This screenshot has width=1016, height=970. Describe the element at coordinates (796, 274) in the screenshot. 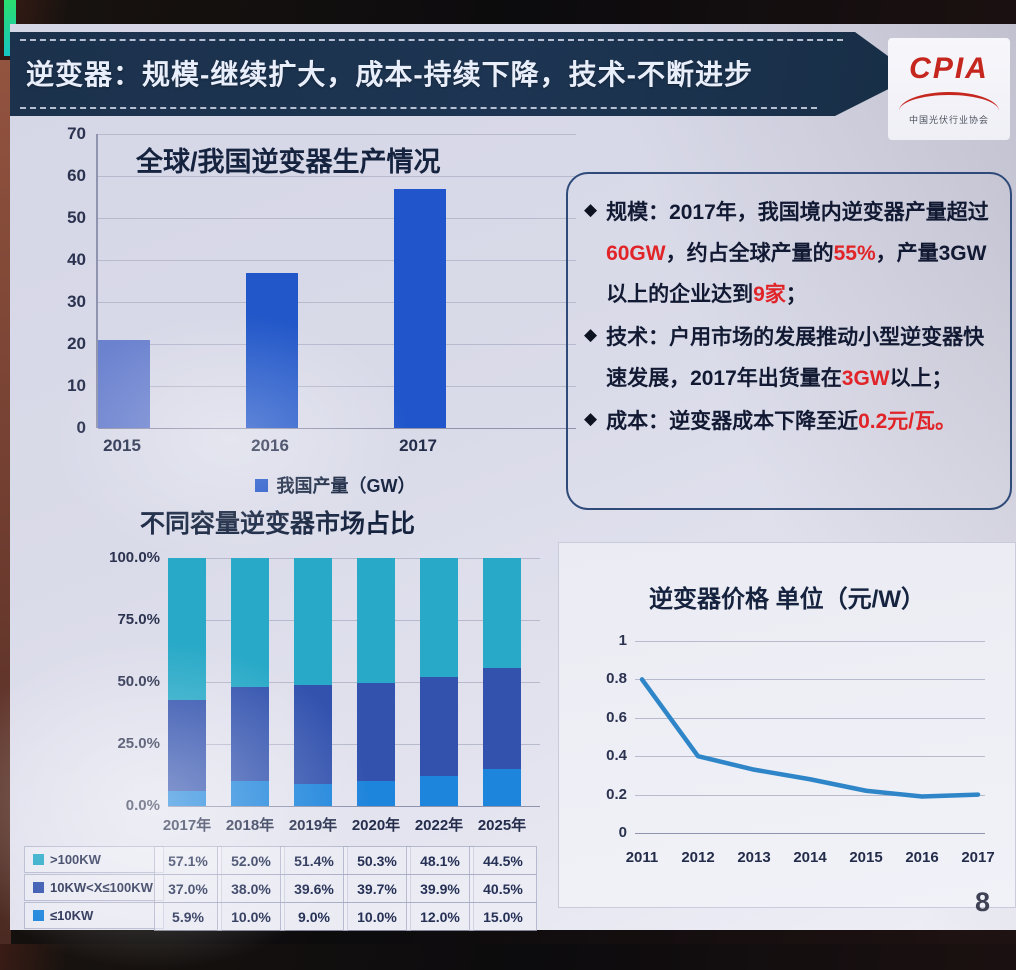

I see `bullet-segment: ，产量3GW以上的企业达到` at that location.